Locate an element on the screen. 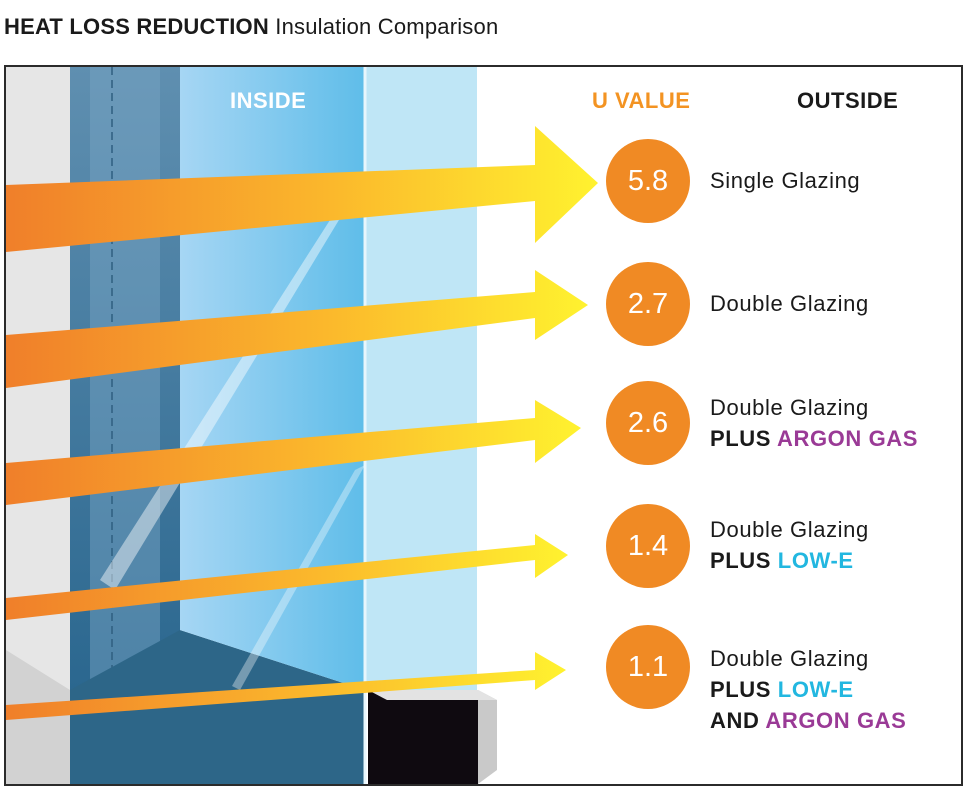 This screenshot has width=975, height=797. label-line: AND ARGON GAS is located at coordinates (808, 720).